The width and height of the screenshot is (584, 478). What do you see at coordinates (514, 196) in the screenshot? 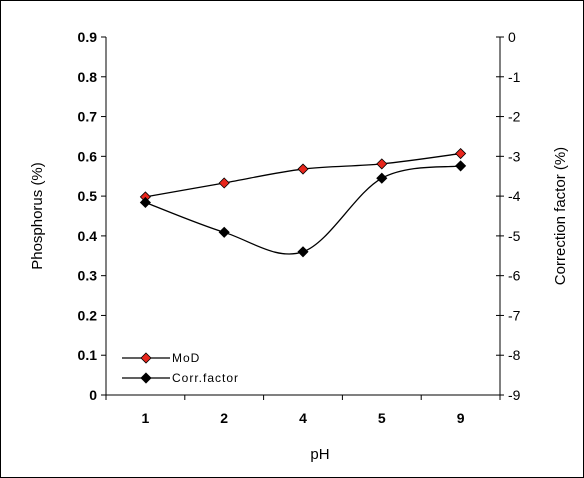
I see `y2-tick-label: -4` at bounding box center [514, 196].